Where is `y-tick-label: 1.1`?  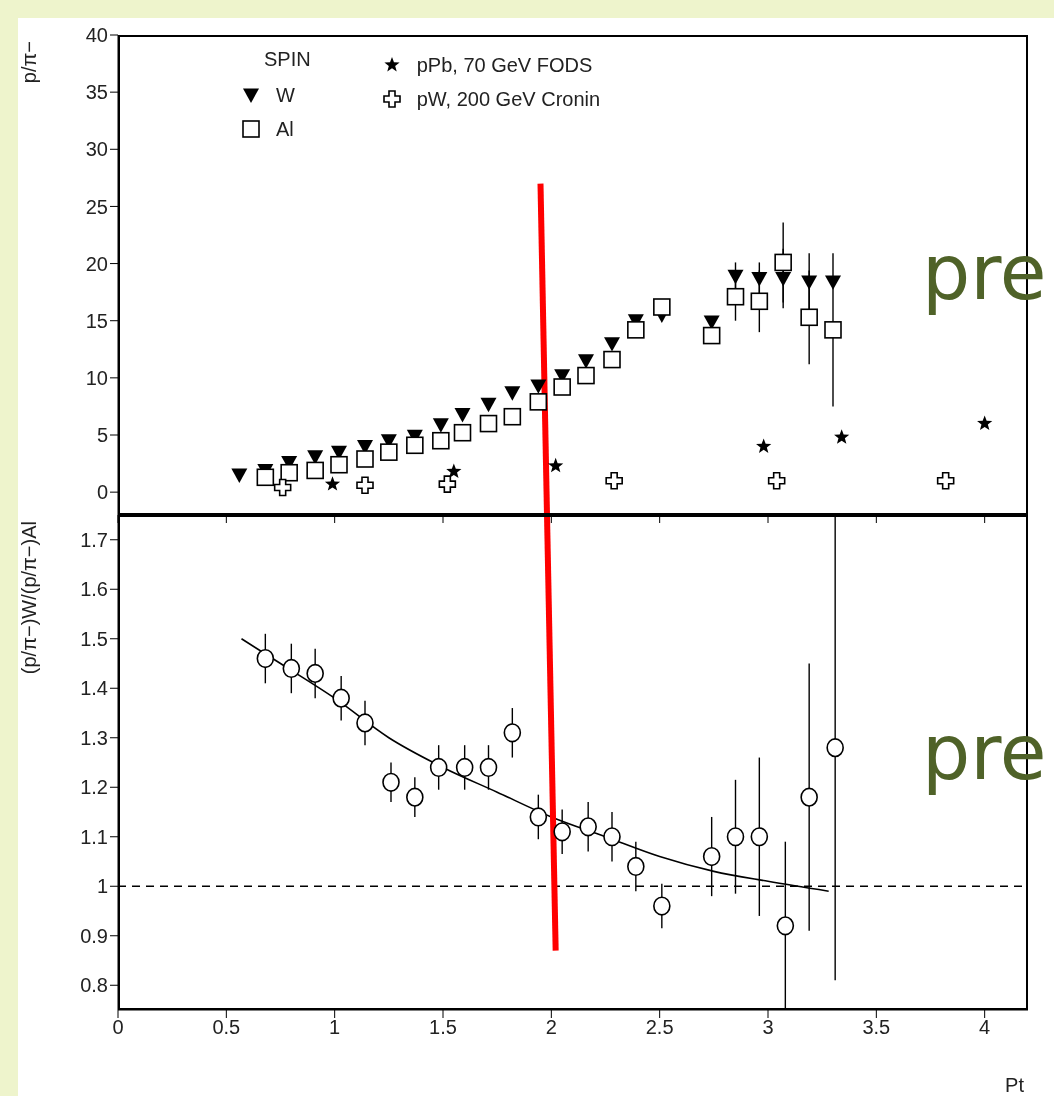 y-tick-label: 1.1 is located at coordinates (94, 836).